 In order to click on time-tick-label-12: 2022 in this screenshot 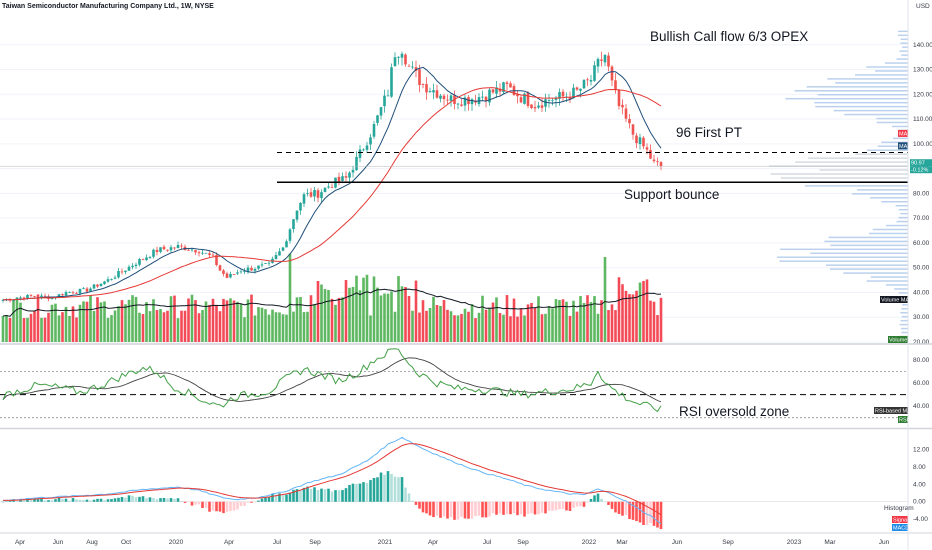, I will do `click(589, 542)`.